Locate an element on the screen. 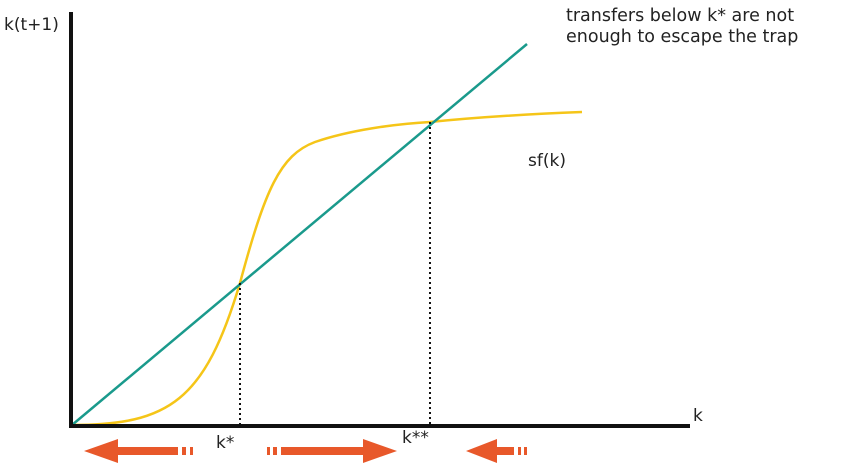 Image resolution: width=845 pixels, height=466 pixels. k-star-label: k* is located at coordinates (225, 443).